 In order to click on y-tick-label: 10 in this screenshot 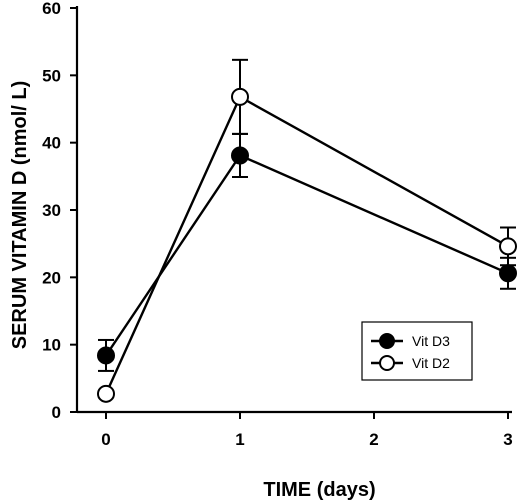, I will do `click(51, 345)`.